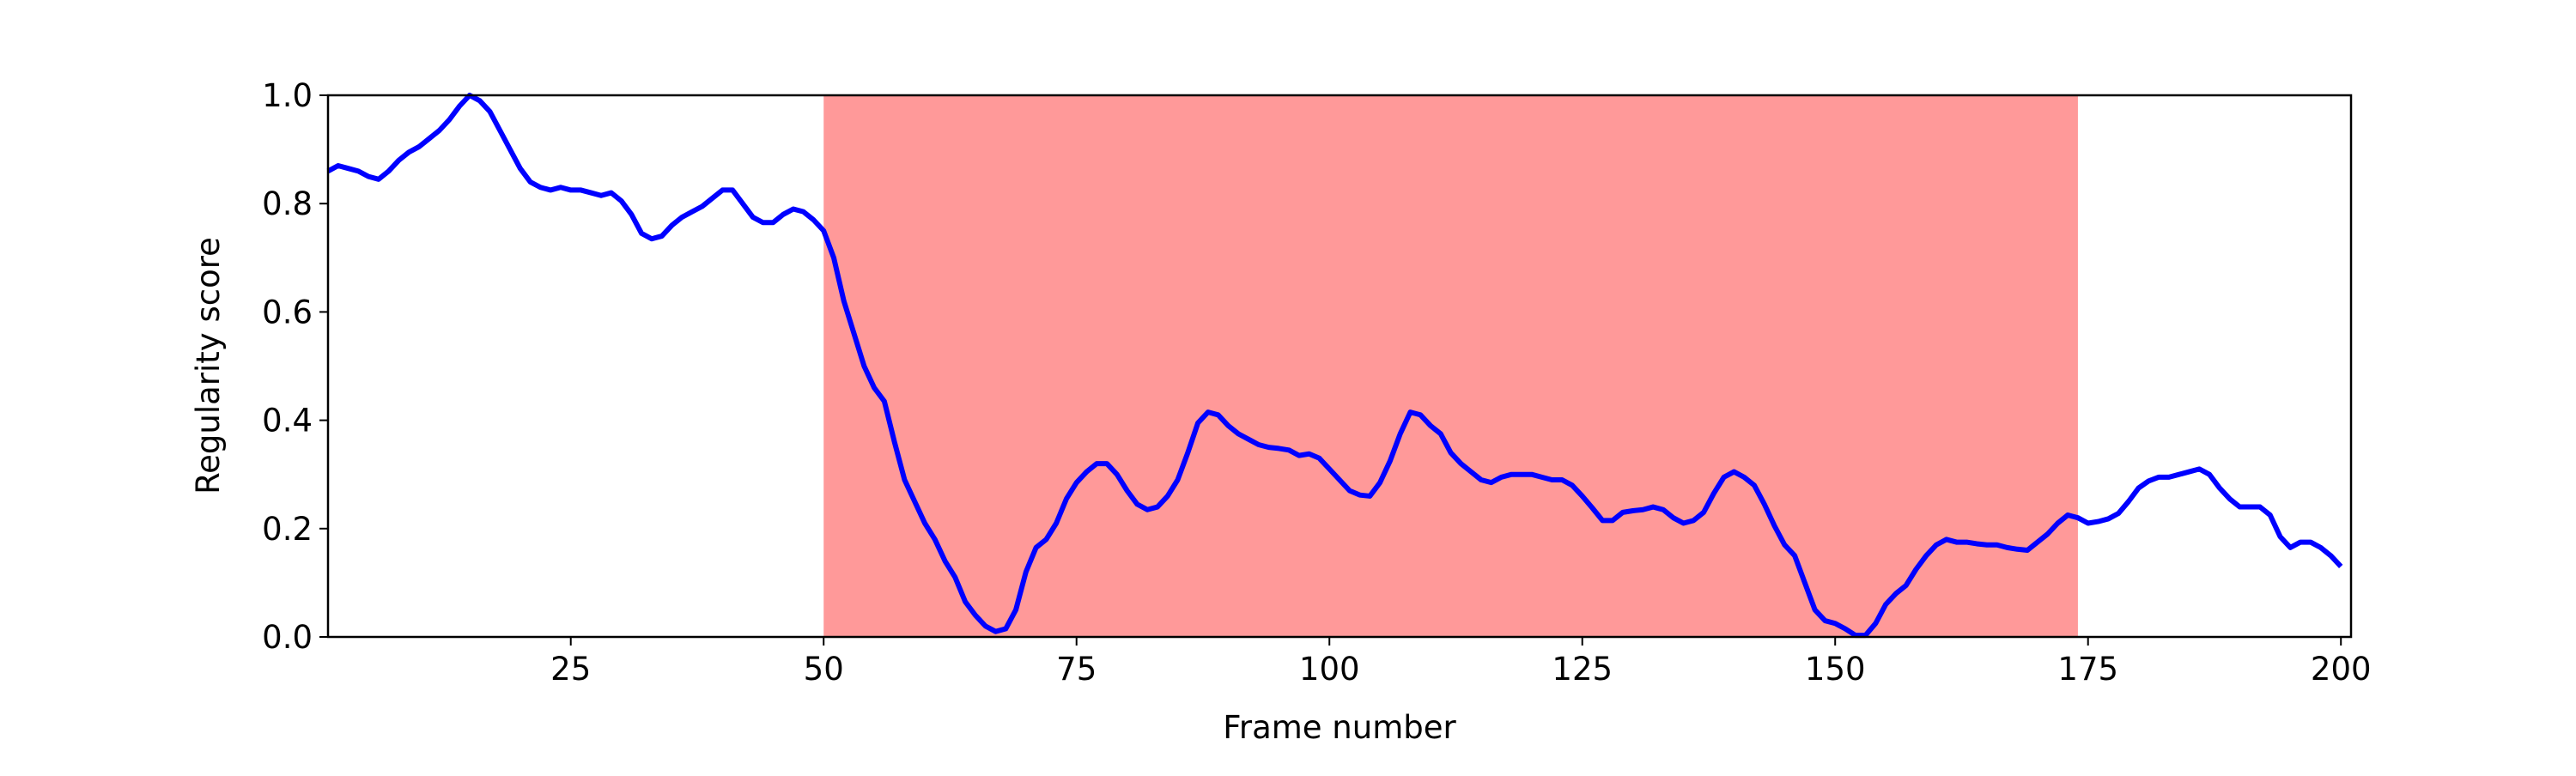 This screenshot has width=2576, height=776. What do you see at coordinates (287, 529) in the screenshot?
I see `y-tick-label: 0.2` at bounding box center [287, 529].